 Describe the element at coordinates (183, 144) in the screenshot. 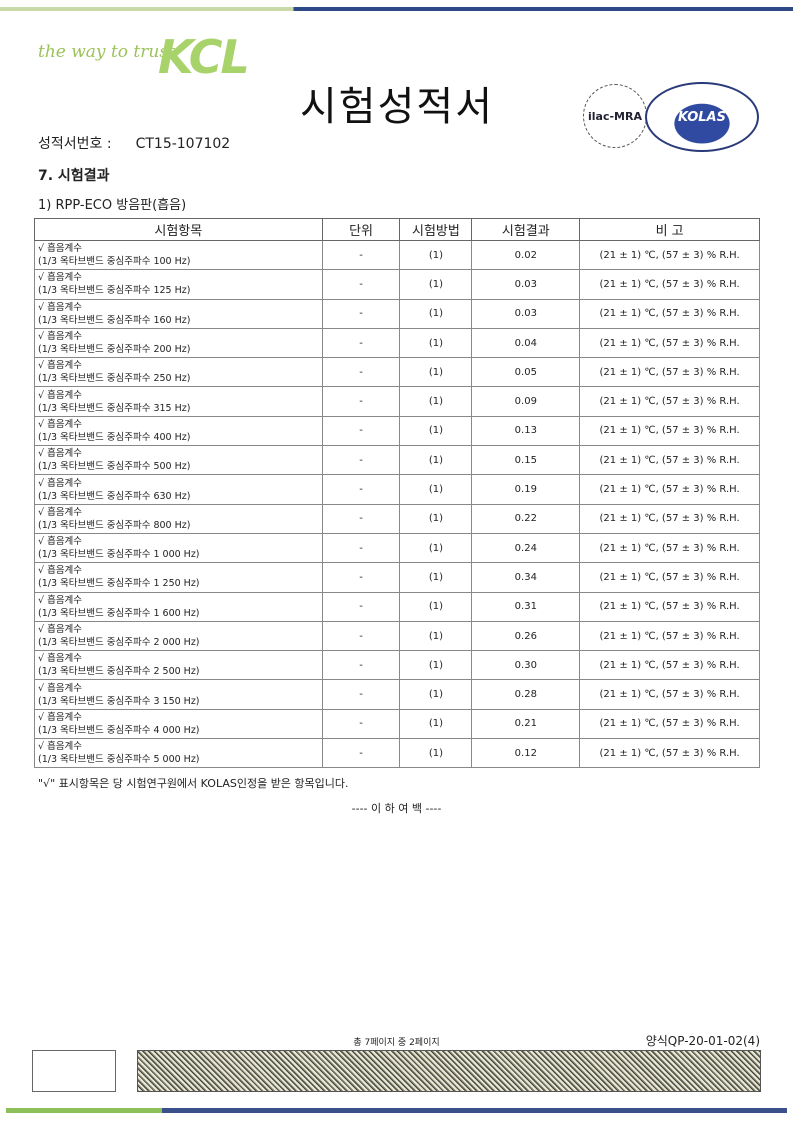

I see `cert-value: CT15-107102` at that location.